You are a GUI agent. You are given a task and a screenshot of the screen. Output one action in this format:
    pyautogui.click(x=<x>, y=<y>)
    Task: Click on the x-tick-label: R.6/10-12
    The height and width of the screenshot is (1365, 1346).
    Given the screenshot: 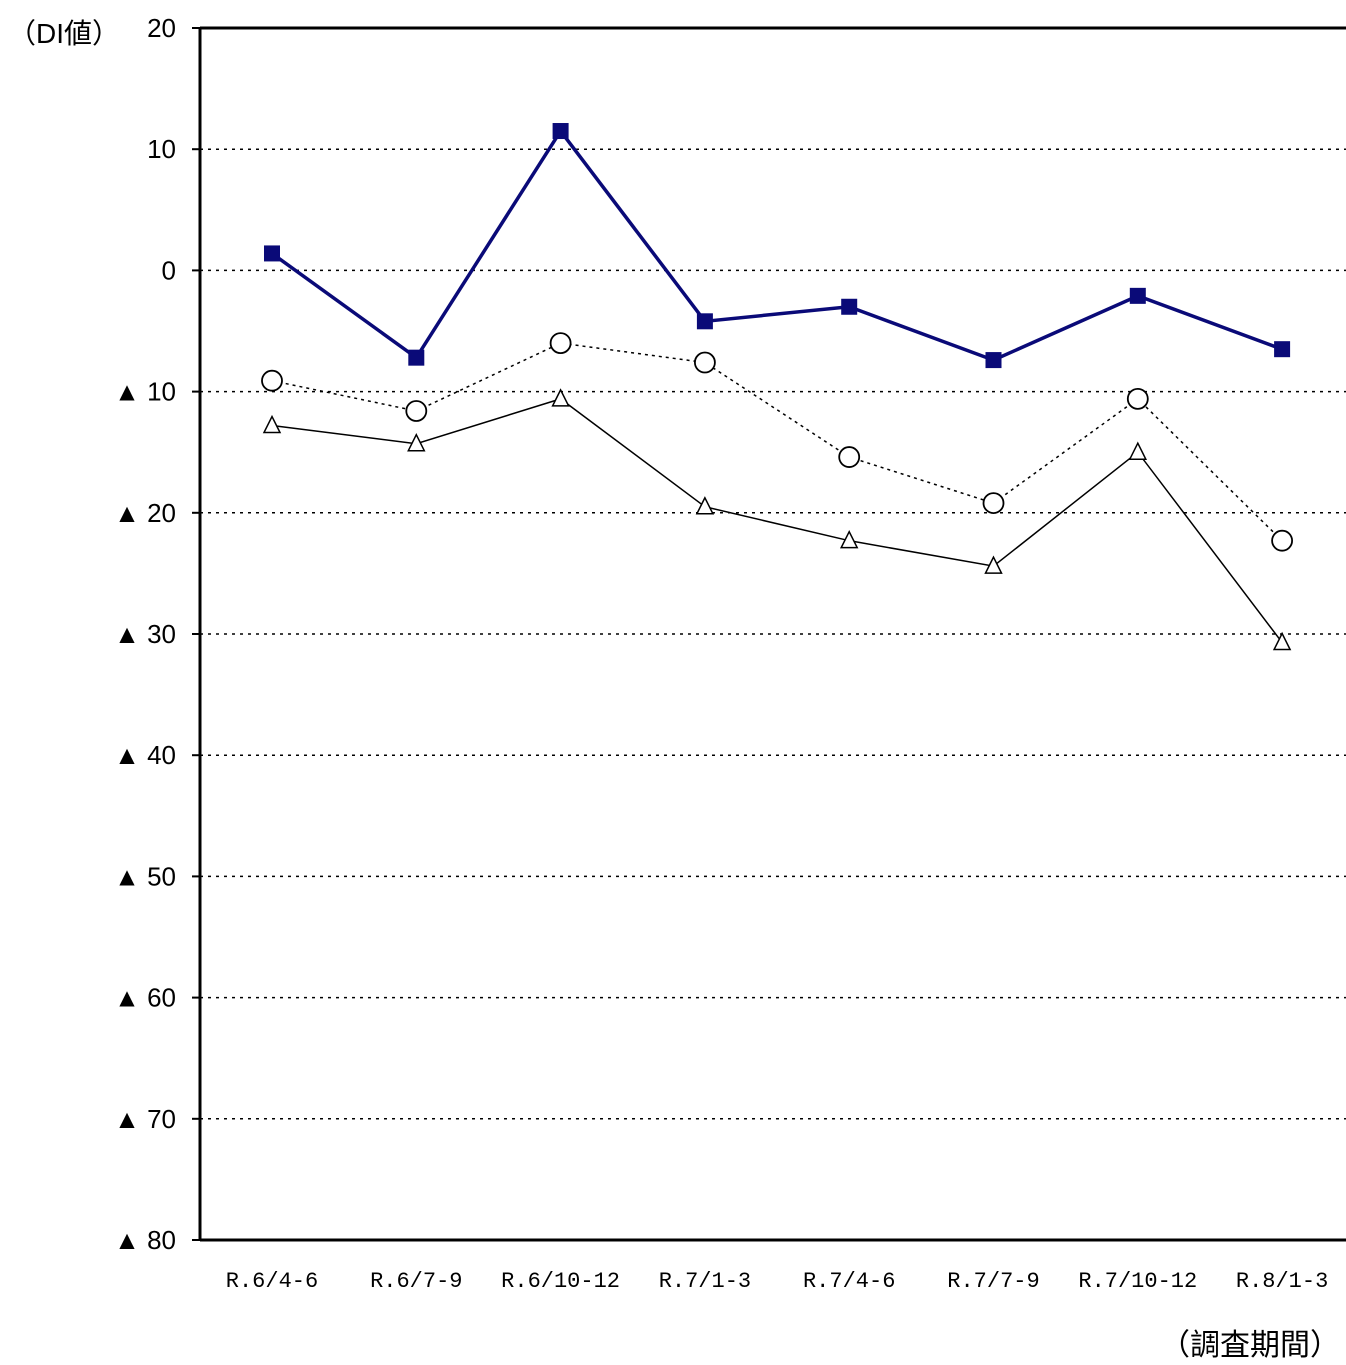 What is the action you would take?
    pyautogui.click(x=560, y=1281)
    